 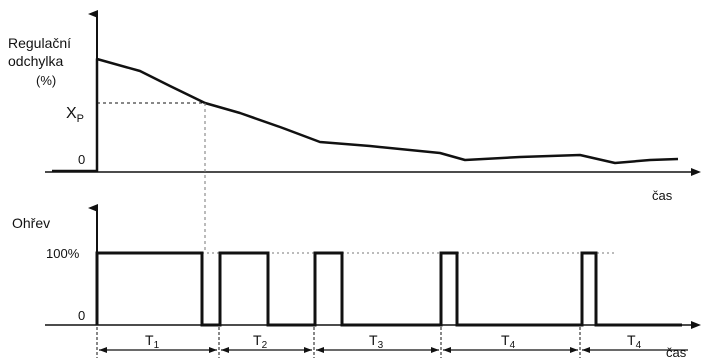 I want to click on period-label-t1: T1, so click(x=152, y=341).